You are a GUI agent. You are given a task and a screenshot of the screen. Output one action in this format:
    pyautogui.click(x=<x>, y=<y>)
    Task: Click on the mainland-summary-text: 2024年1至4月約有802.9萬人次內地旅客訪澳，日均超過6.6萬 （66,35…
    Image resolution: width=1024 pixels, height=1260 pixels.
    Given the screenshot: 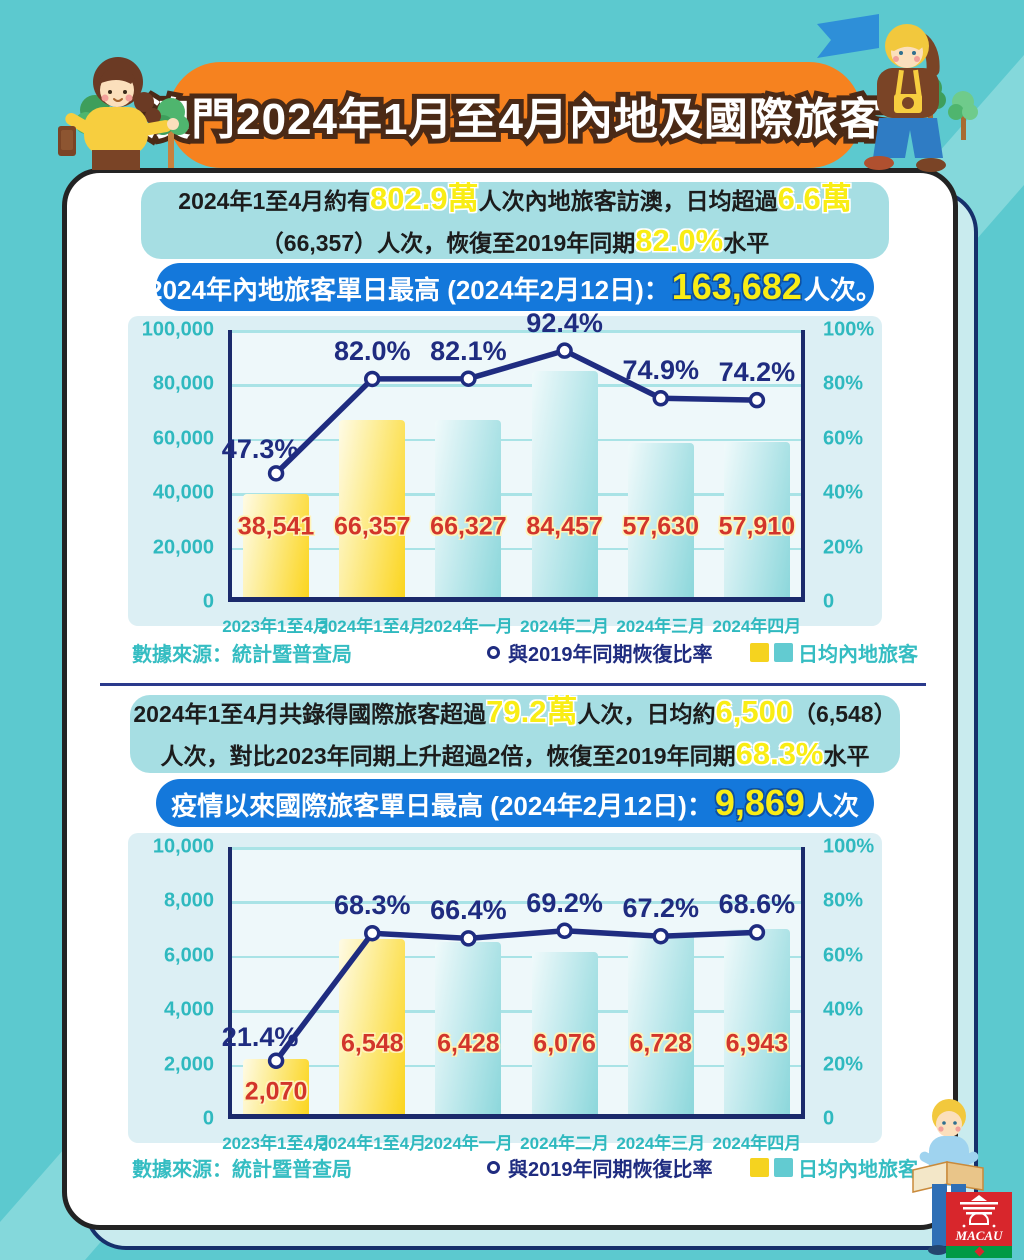 What is the action you would take?
    pyautogui.click(x=514, y=221)
    